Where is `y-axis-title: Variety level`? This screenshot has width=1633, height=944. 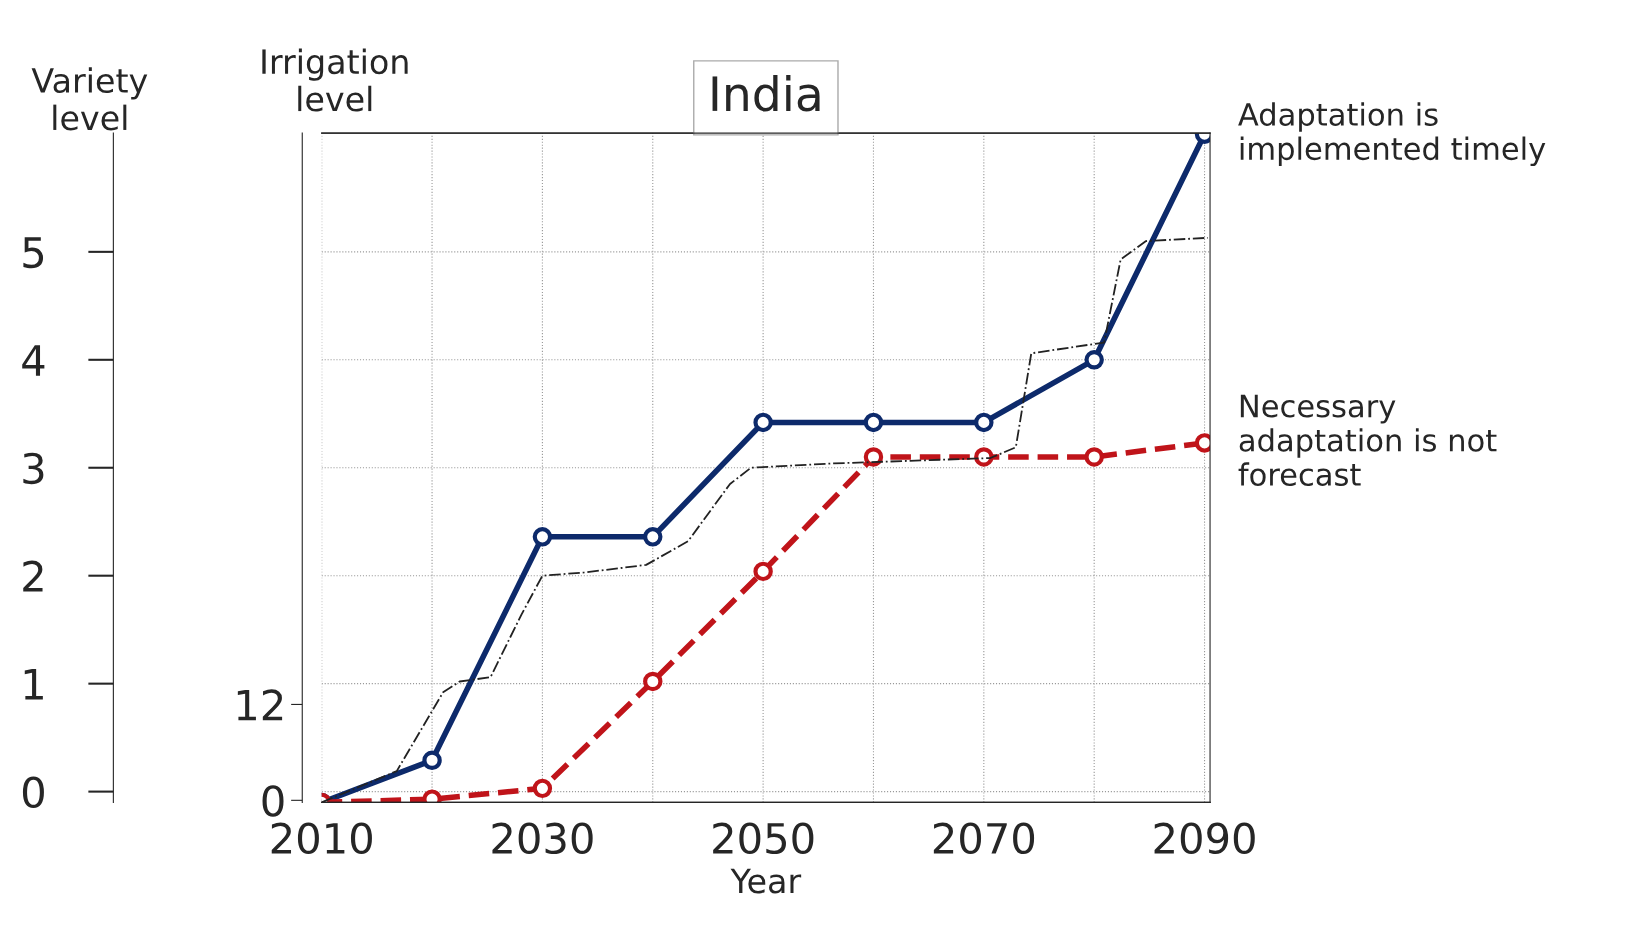
y-axis-title: Variety level is located at coordinates (89, 99).